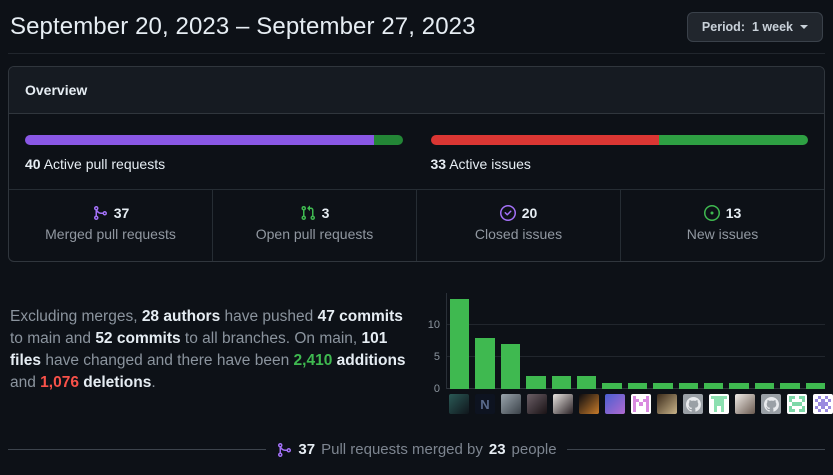 The width and height of the screenshot is (833, 475). Describe the element at coordinates (33, 164) in the screenshot. I see `active-pr-count: 40` at that location.